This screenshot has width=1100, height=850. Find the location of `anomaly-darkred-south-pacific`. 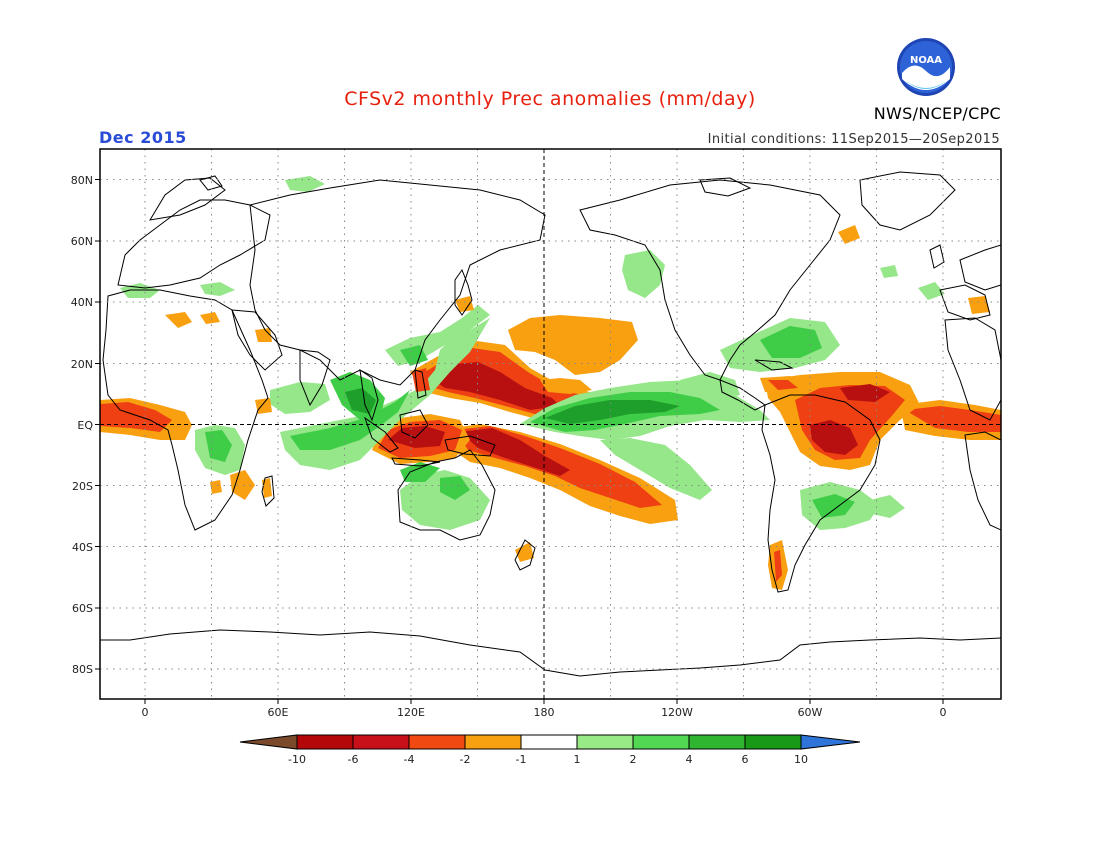

anomaly-darkred-south-pacific is located at coordinates (515, 452).